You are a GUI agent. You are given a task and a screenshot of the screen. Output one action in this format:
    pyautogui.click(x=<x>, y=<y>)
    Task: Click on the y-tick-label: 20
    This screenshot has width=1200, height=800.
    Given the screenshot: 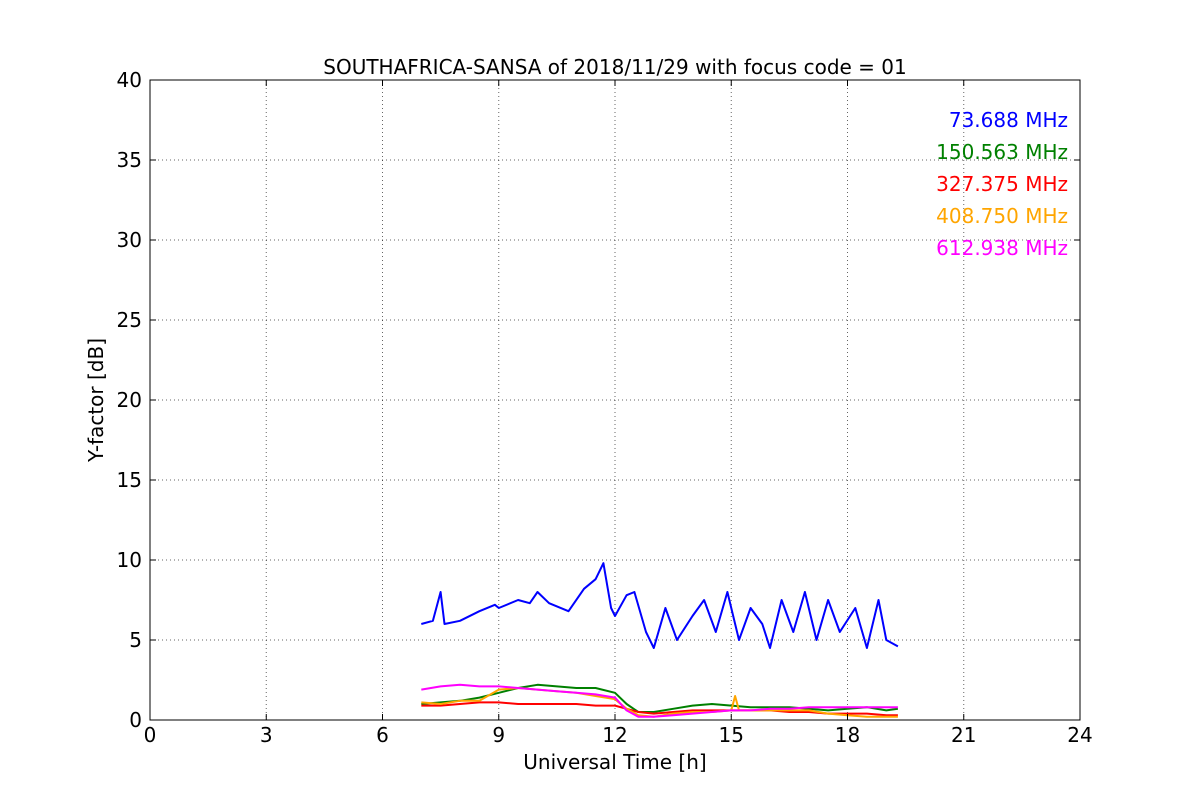 What is the action you would take?
    pyautogui.click(x=129, y=400)
    